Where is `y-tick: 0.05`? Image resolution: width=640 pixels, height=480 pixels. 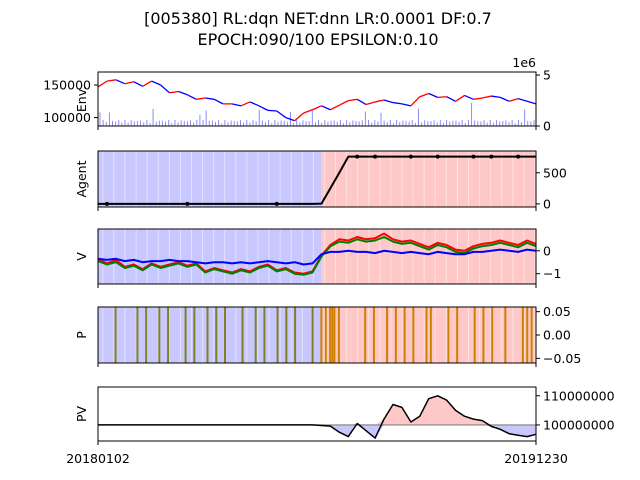 y-tick: 0.05 is located at coordinates (557, 311).